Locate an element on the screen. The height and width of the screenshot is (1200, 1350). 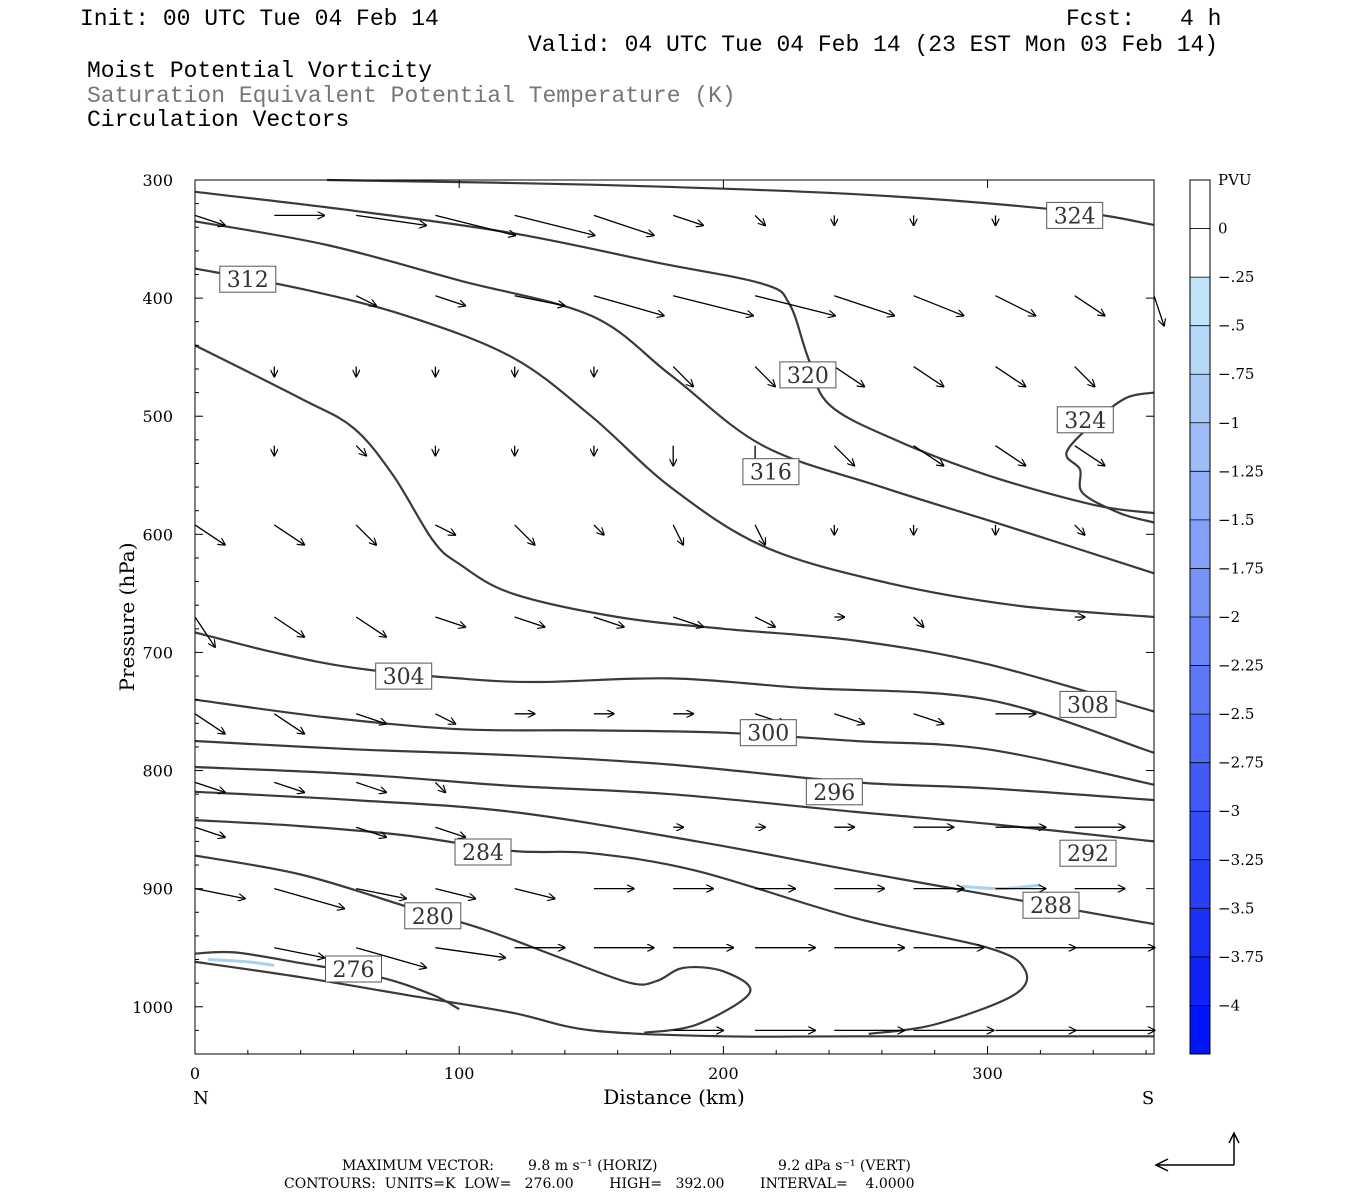
colorbar-title: PVU is located at coordinates (1235, 180).